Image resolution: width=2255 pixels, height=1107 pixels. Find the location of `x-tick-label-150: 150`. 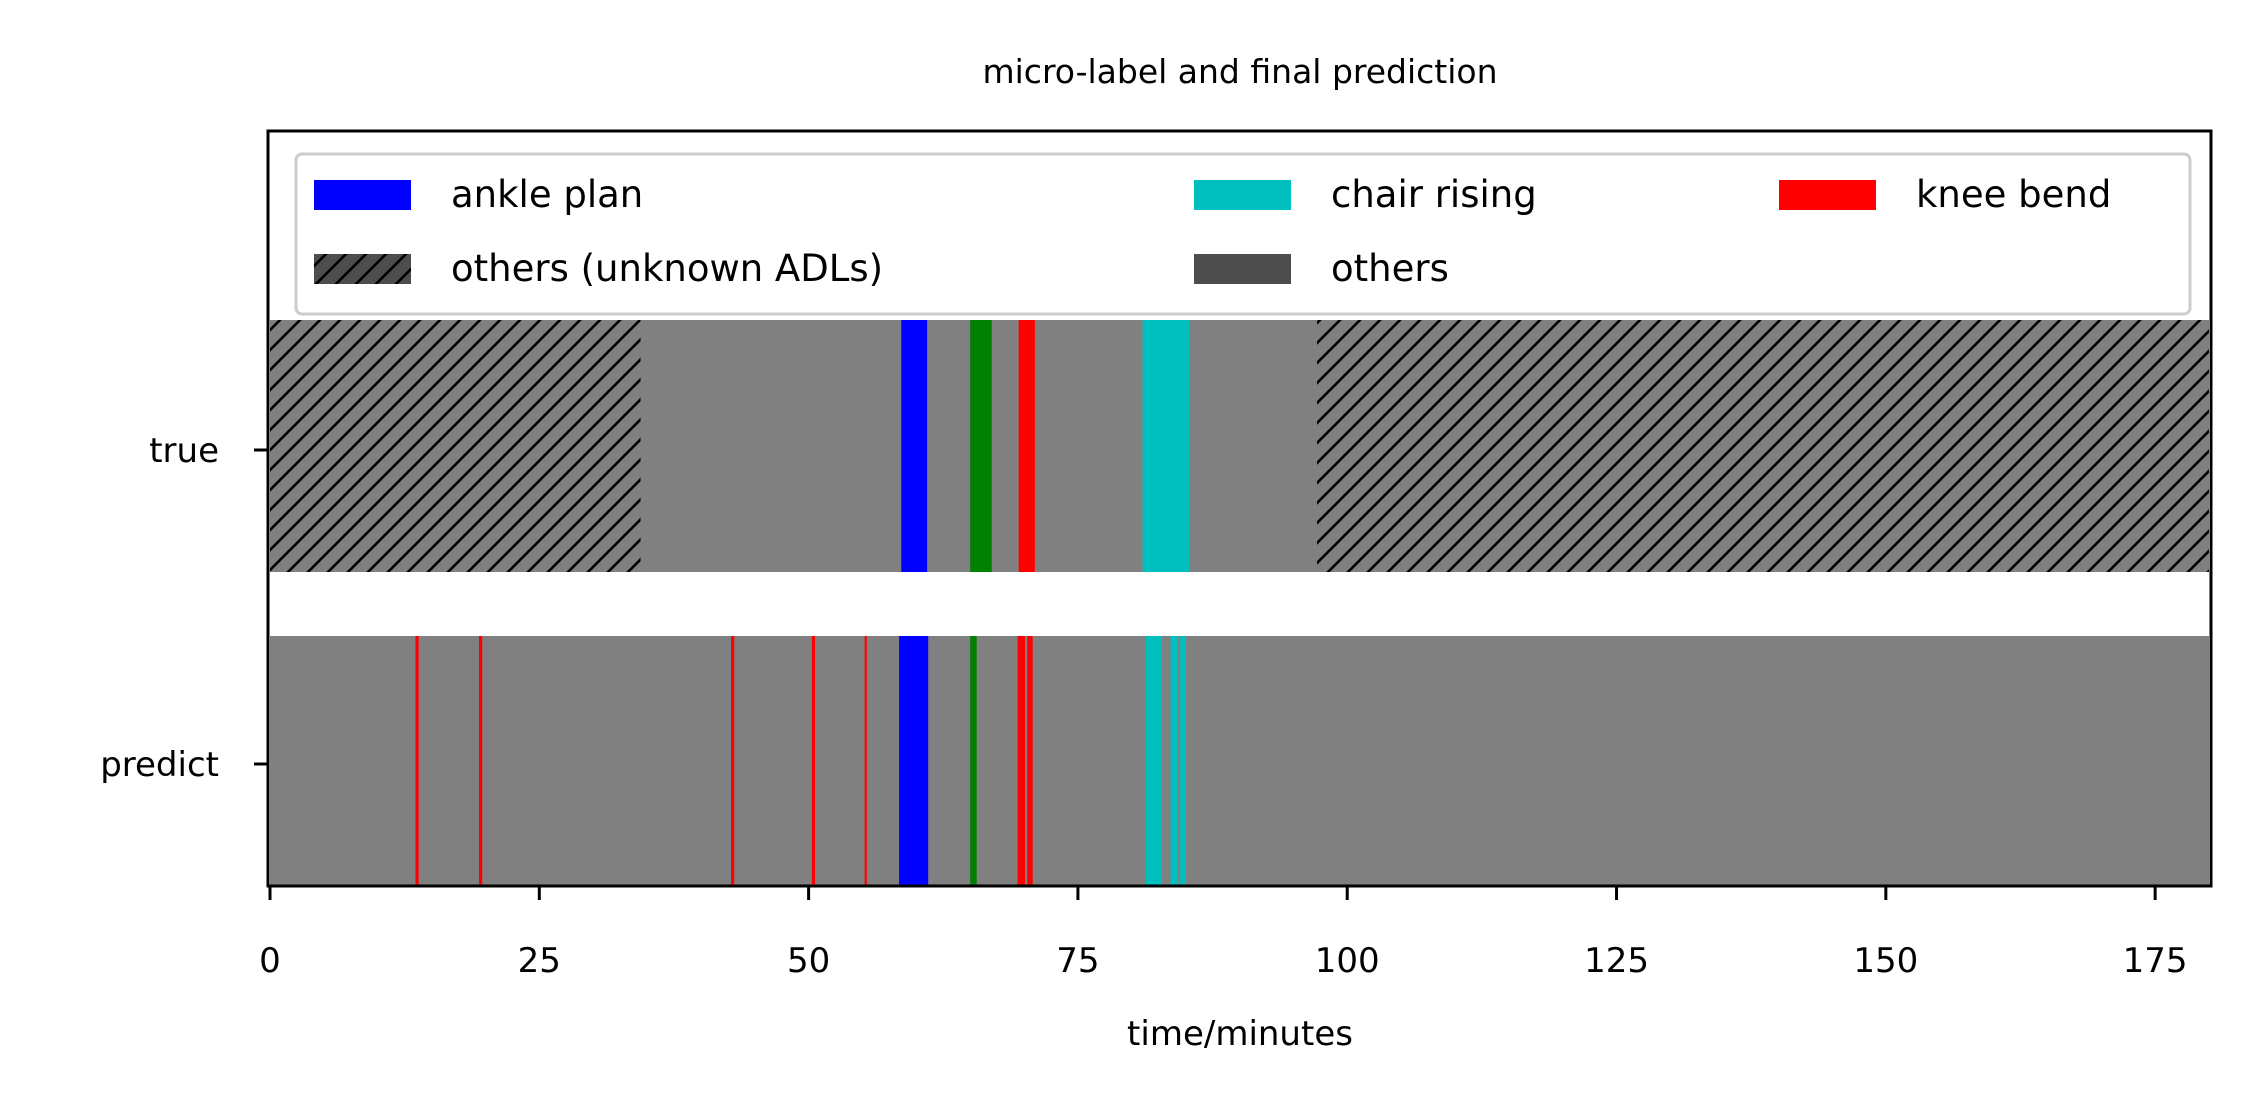

x-tick-label-150: 150 is located at coordinates (1885, 961).